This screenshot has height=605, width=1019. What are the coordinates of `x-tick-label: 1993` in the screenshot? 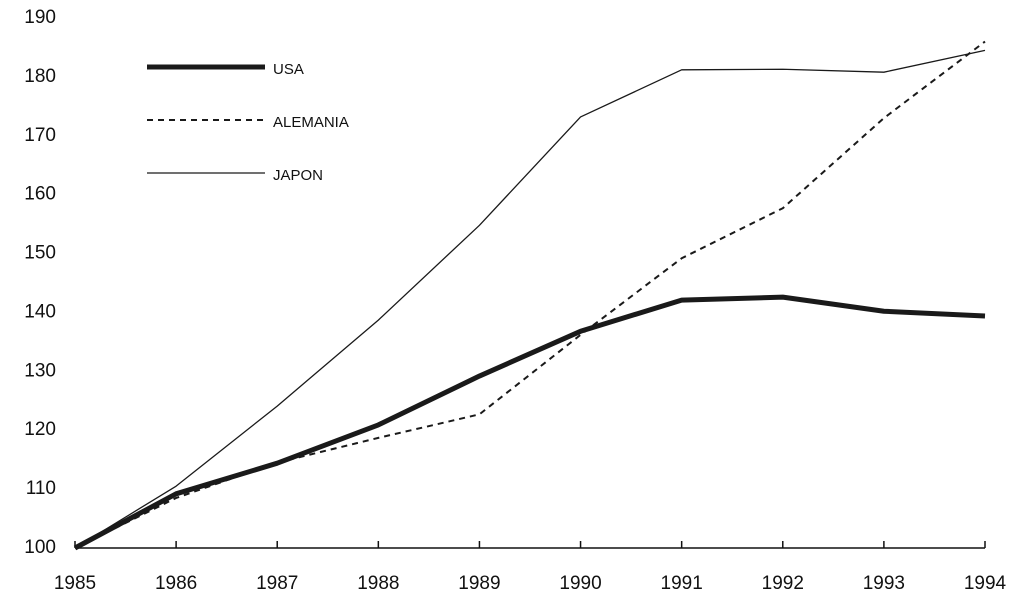 It's located at (884, 583).